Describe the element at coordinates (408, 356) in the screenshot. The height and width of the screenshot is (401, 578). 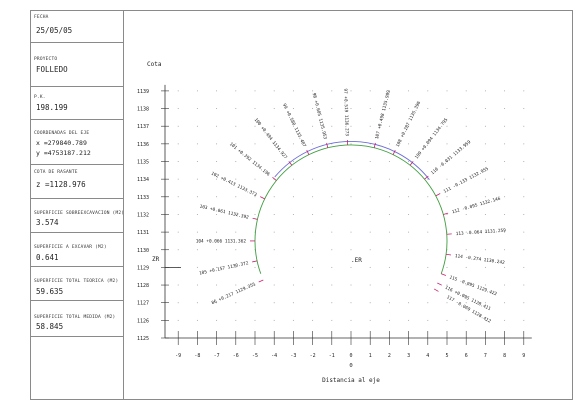
I see `x-tick-label: 3` at that location.